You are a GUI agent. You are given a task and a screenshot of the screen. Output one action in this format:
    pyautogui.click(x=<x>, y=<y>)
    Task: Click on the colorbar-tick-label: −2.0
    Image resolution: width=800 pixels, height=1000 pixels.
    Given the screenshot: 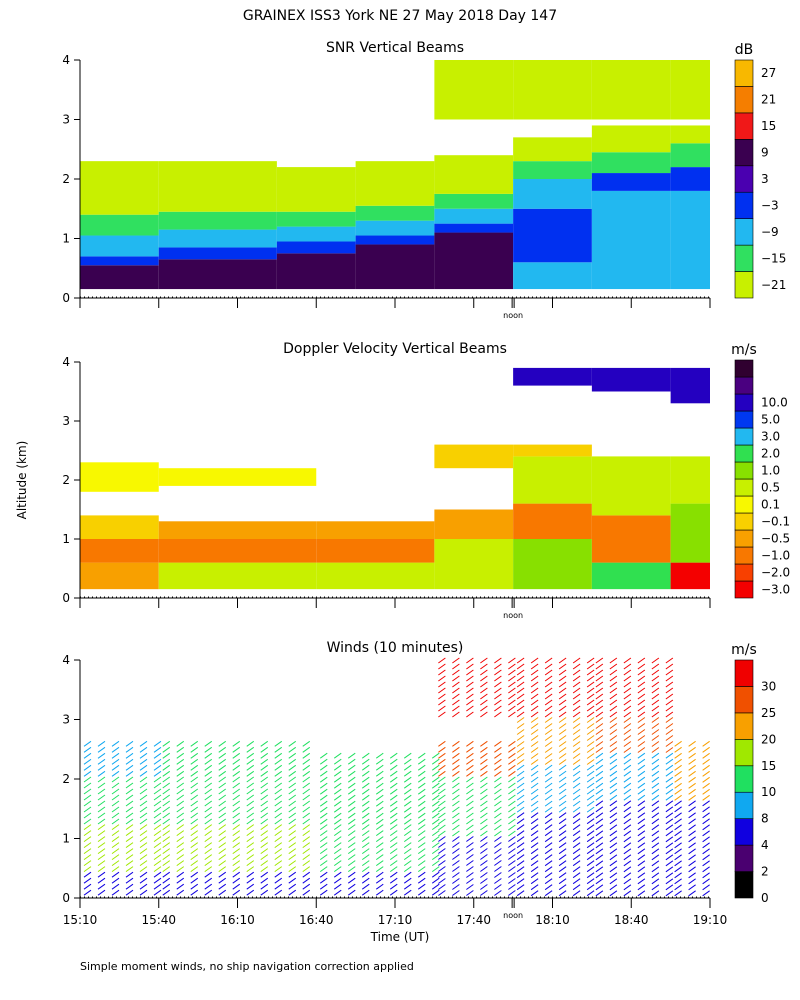 What is the action you would take?
    pyautogui.click(x=775, y=573)
    